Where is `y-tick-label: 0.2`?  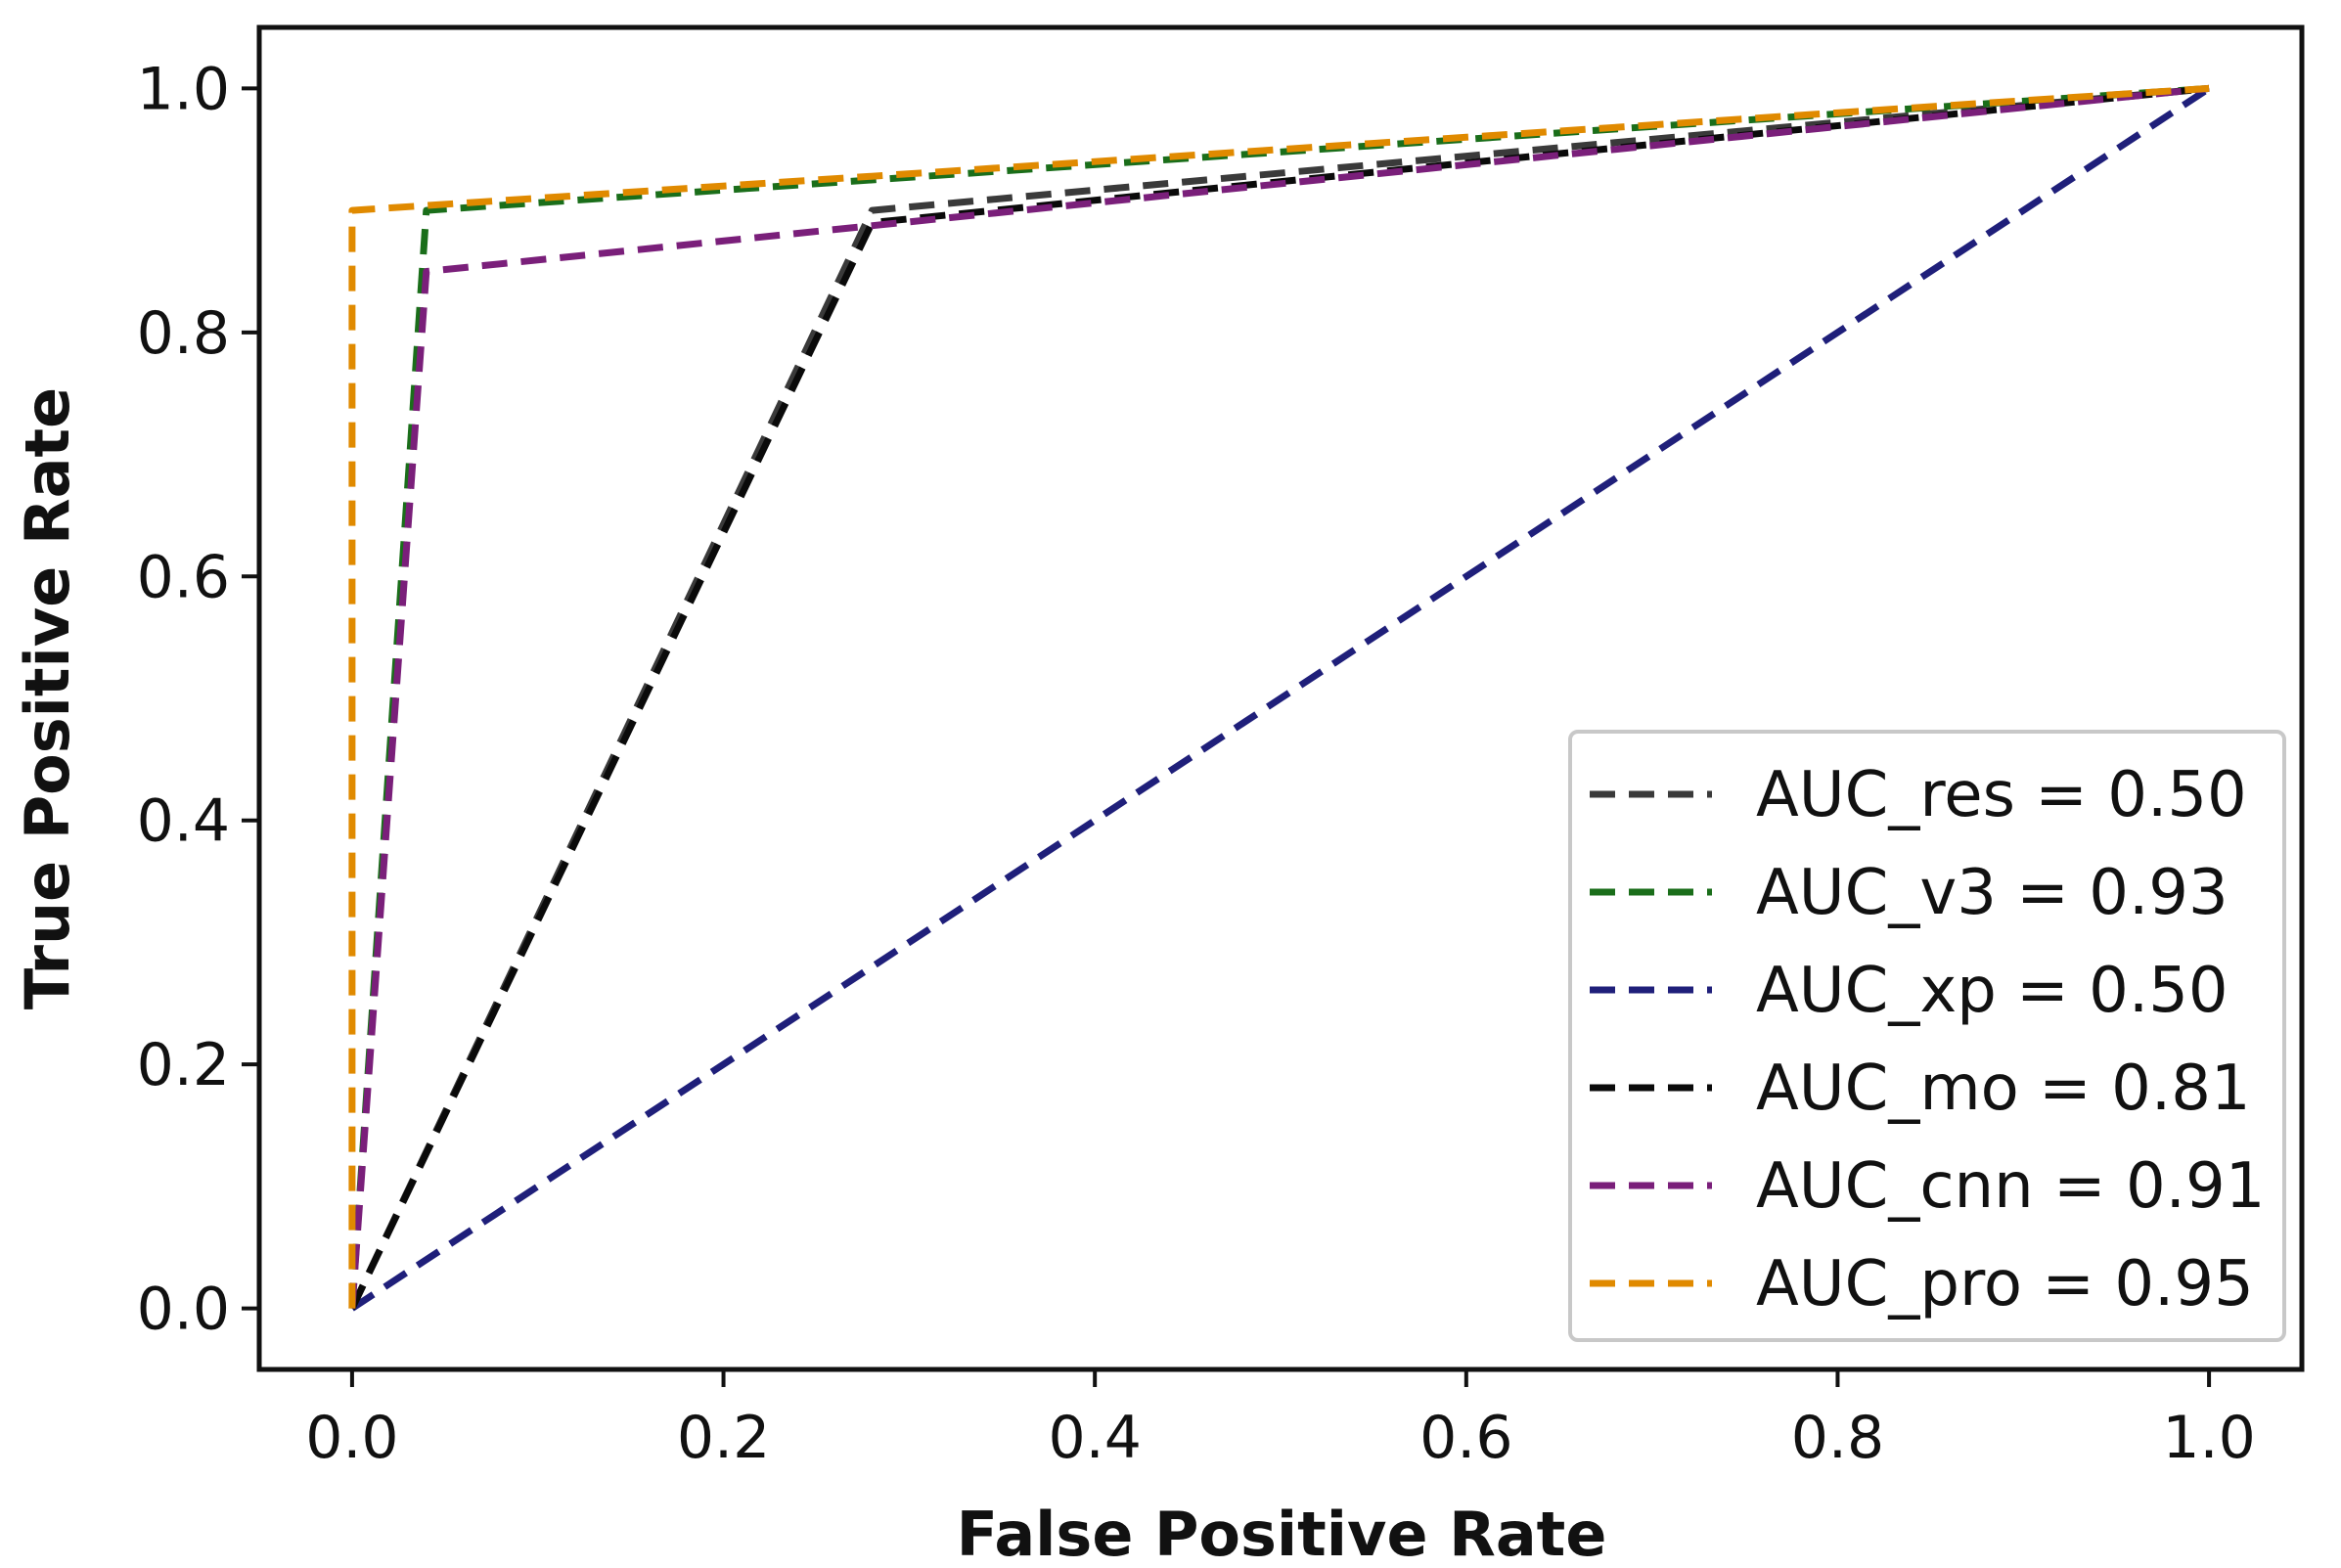
y-tick-label: 0.2 is located at coordinates (184, 1065).